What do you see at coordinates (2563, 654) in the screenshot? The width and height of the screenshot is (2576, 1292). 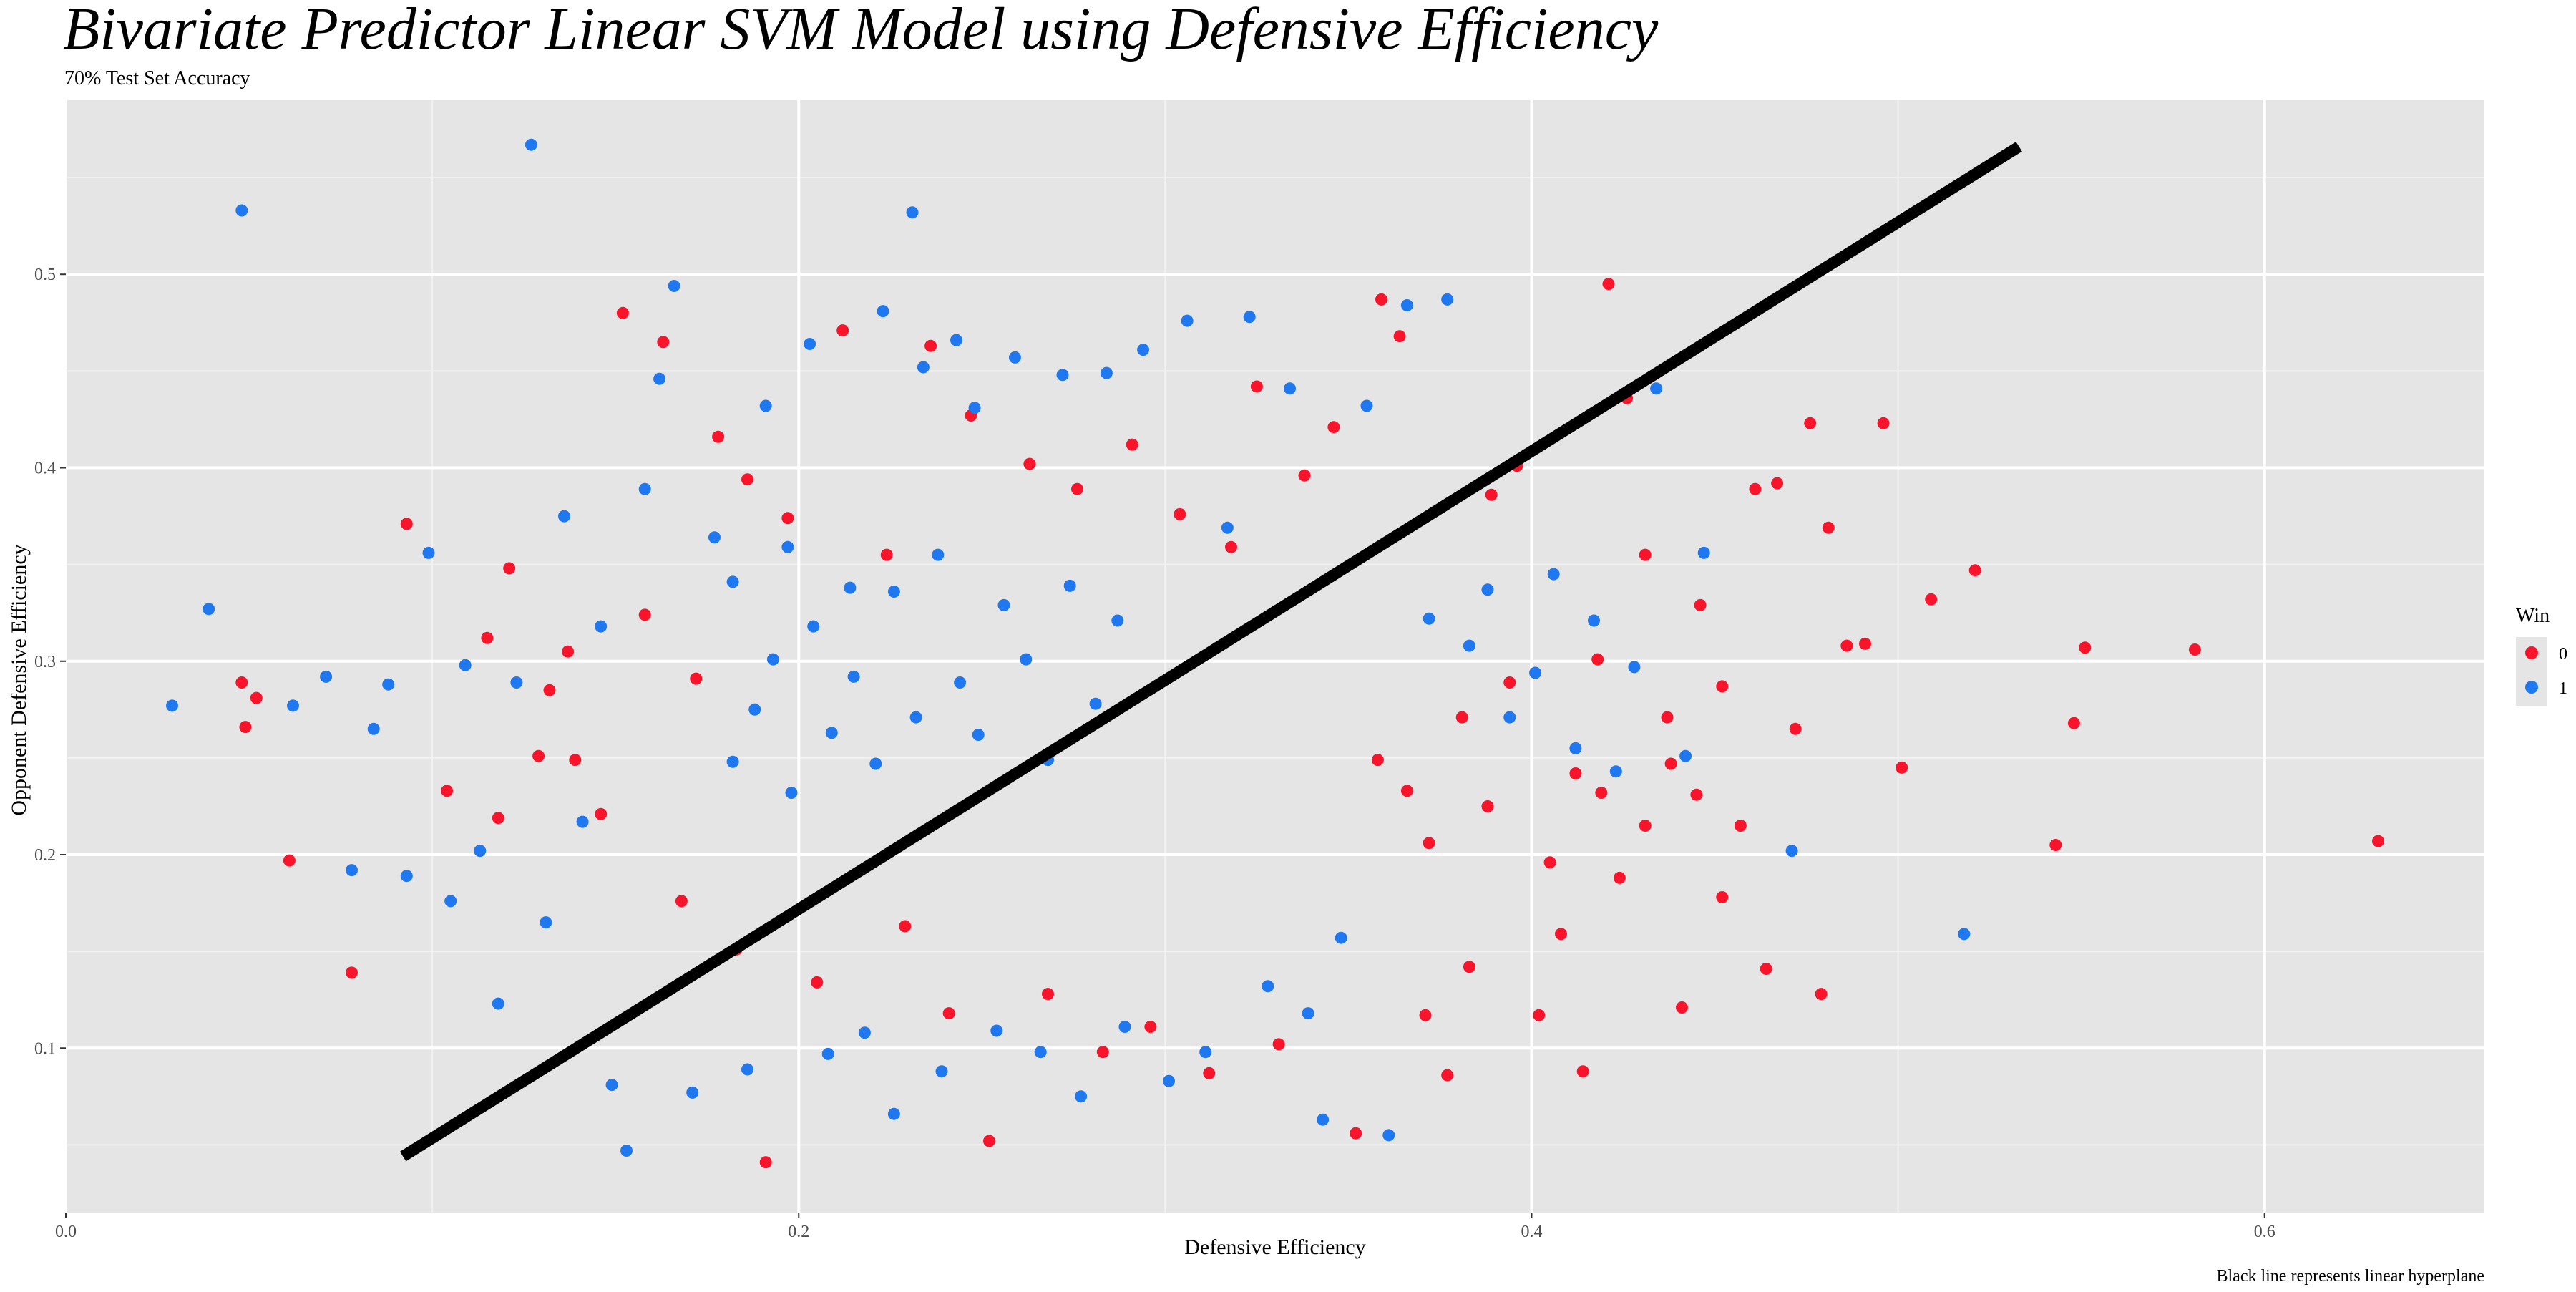 I see `legend-label-0: 0` at bounding box center [2563, 654].